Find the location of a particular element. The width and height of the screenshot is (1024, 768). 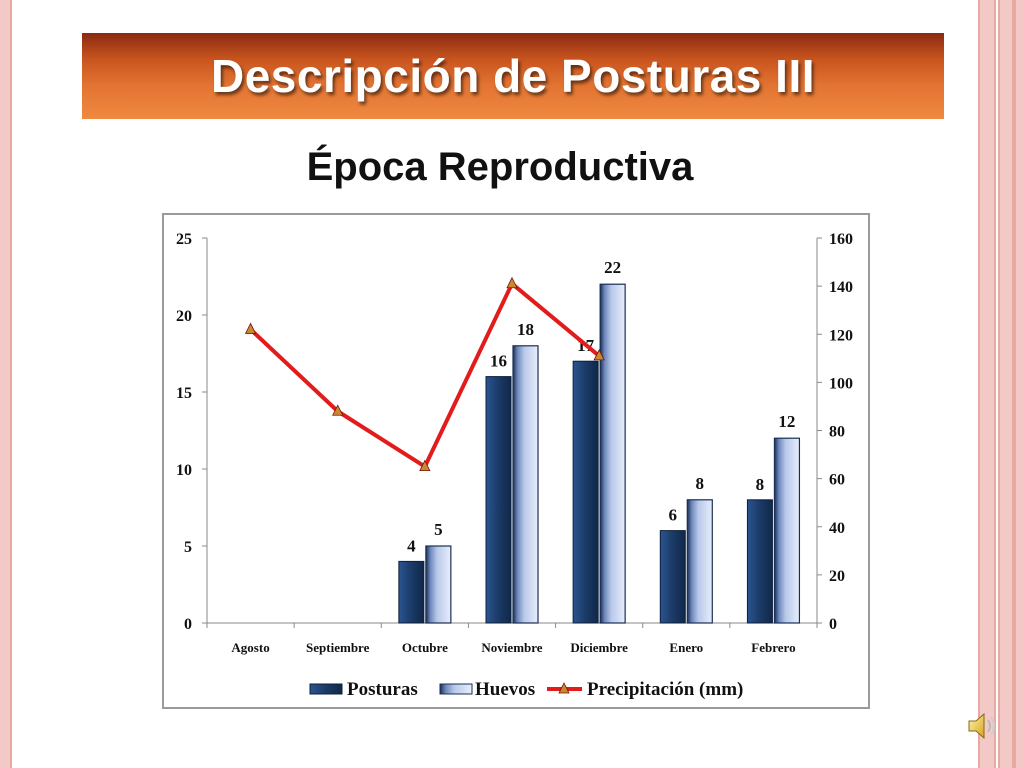

right-tick-label: 120 is located at coordinates (841, 335).